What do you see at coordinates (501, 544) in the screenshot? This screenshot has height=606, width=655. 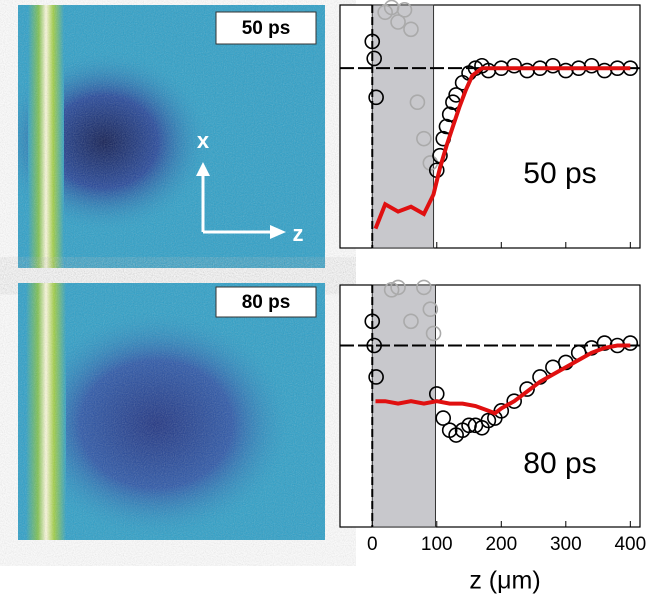 I see `x-tick-label: 200` at bounding box center [501, 544].